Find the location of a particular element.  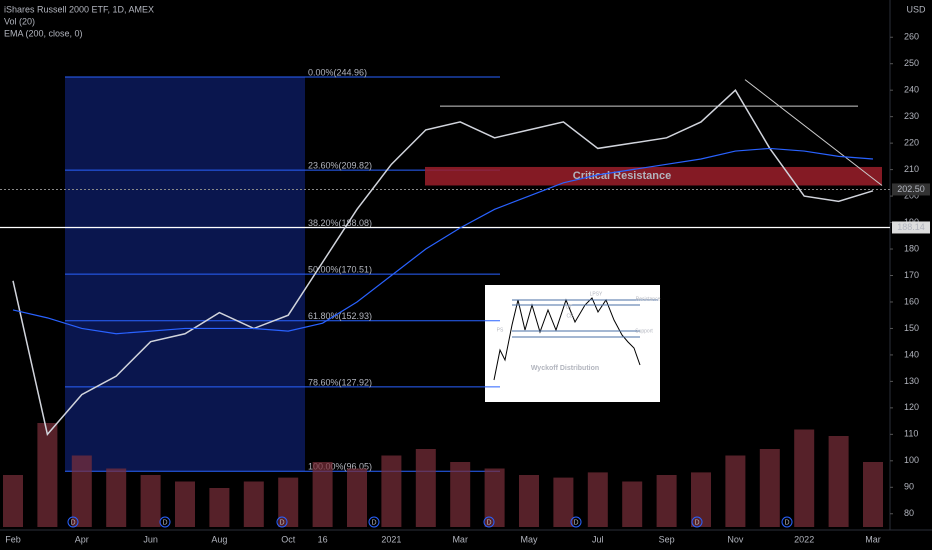

x-tick-label: Oct is located at coordinates (288, 539).